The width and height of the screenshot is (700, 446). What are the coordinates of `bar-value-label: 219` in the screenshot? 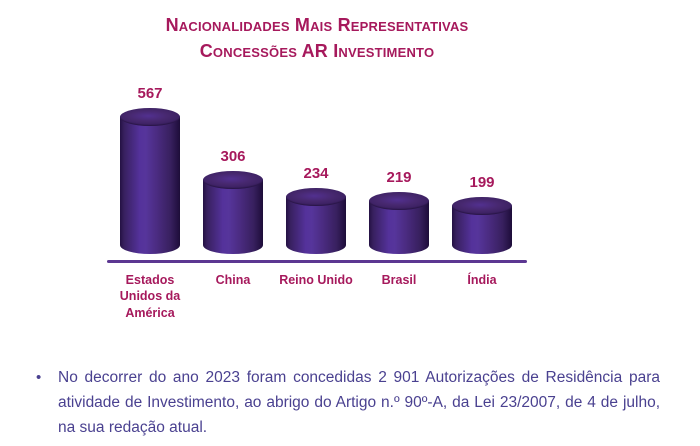 It's located at (399, 177).